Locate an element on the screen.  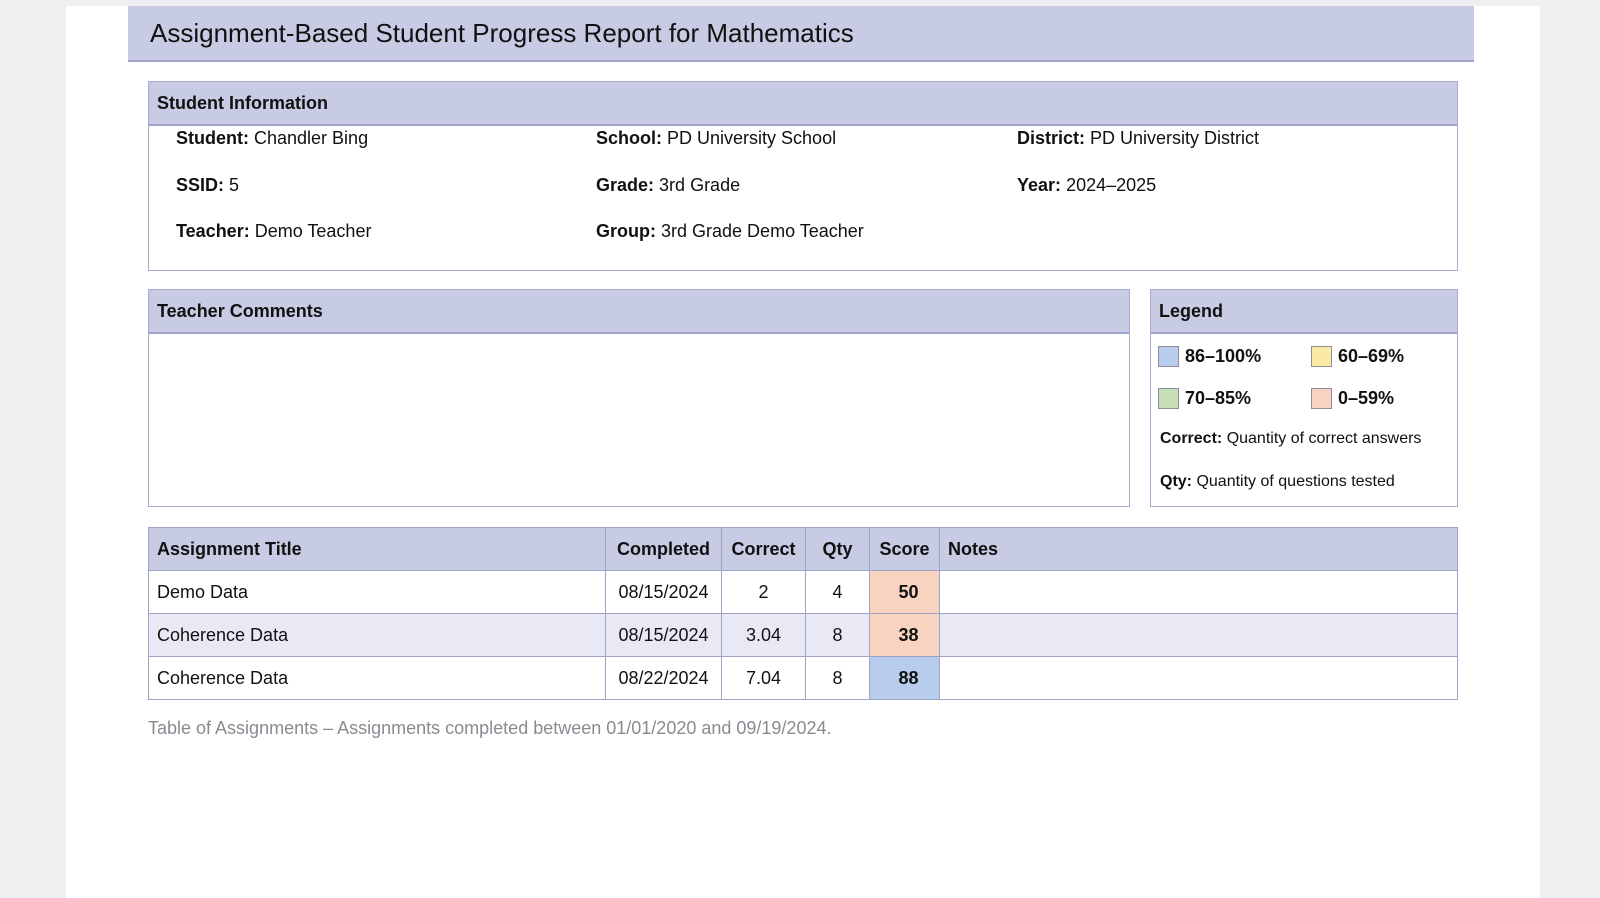
district-field: District: PD University District is located at coordinates (1138, 138).